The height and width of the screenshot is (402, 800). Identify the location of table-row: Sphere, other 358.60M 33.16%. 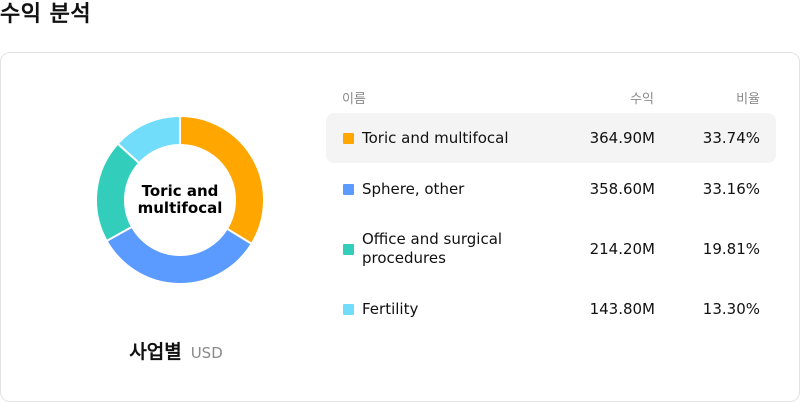
(551, 189).